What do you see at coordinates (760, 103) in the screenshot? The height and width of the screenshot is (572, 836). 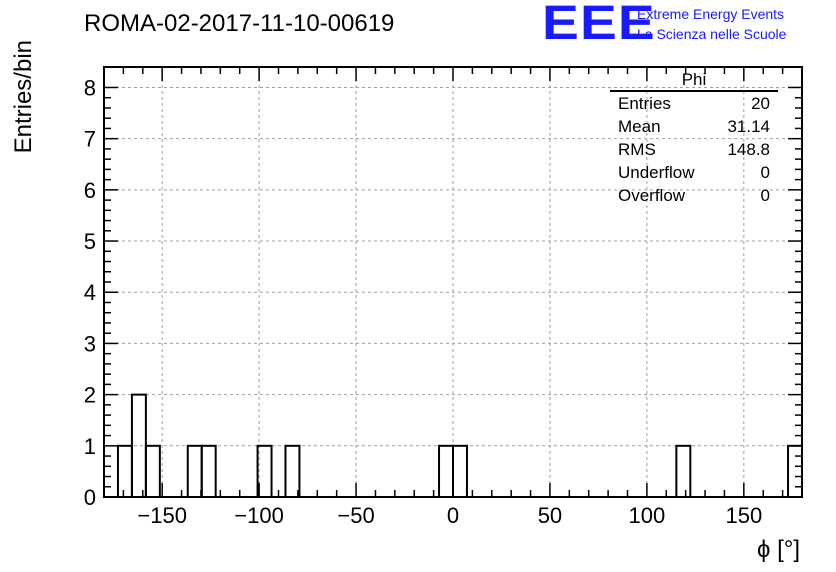 I see `stats-value: 20` at bounding box center [760, 103].